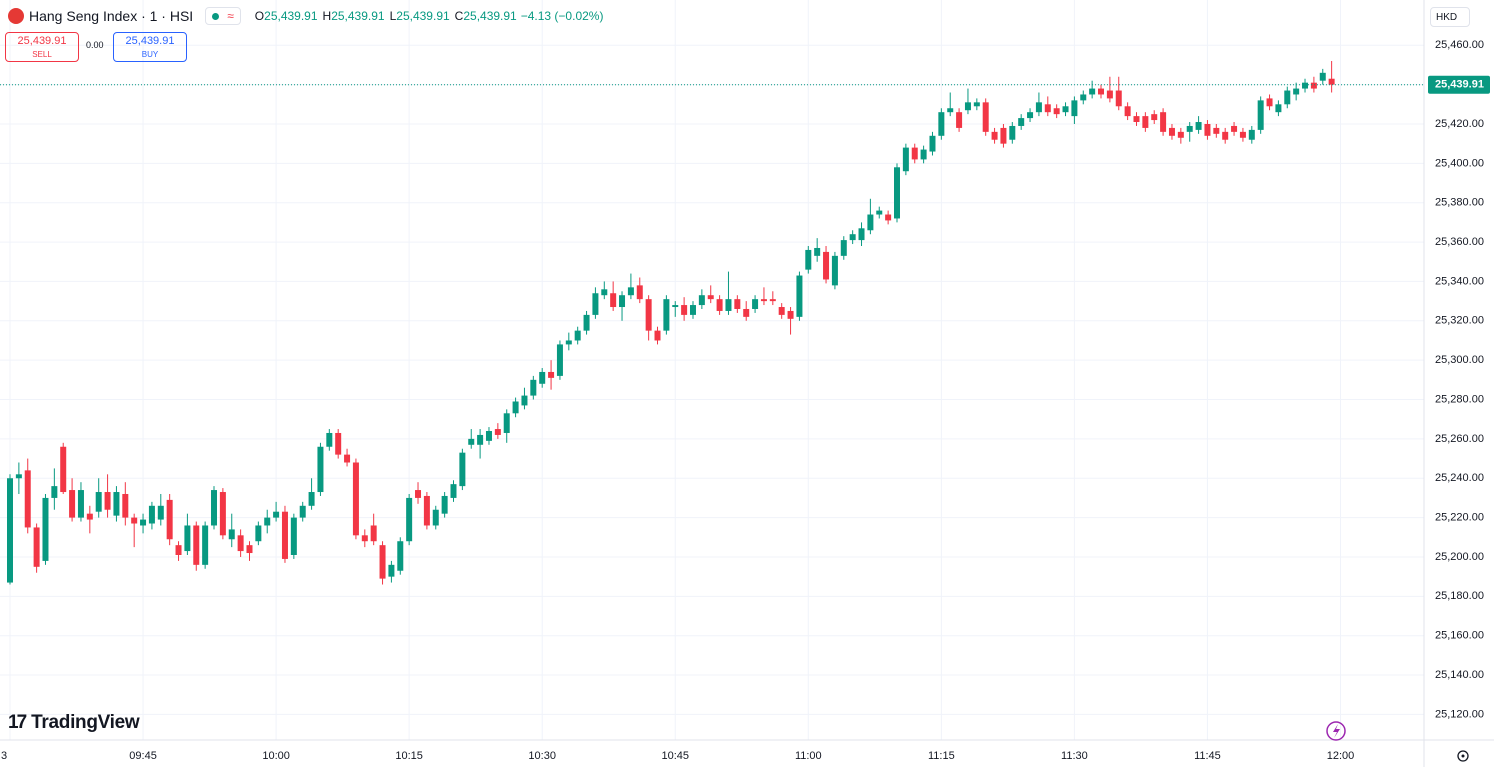 The width and height of the screenshot is (1494, 767). What do you see at coordinates (74, 723) in the screenshot?
I see `brand-logo: 17 TradingView` at bounding box center [74, 723].